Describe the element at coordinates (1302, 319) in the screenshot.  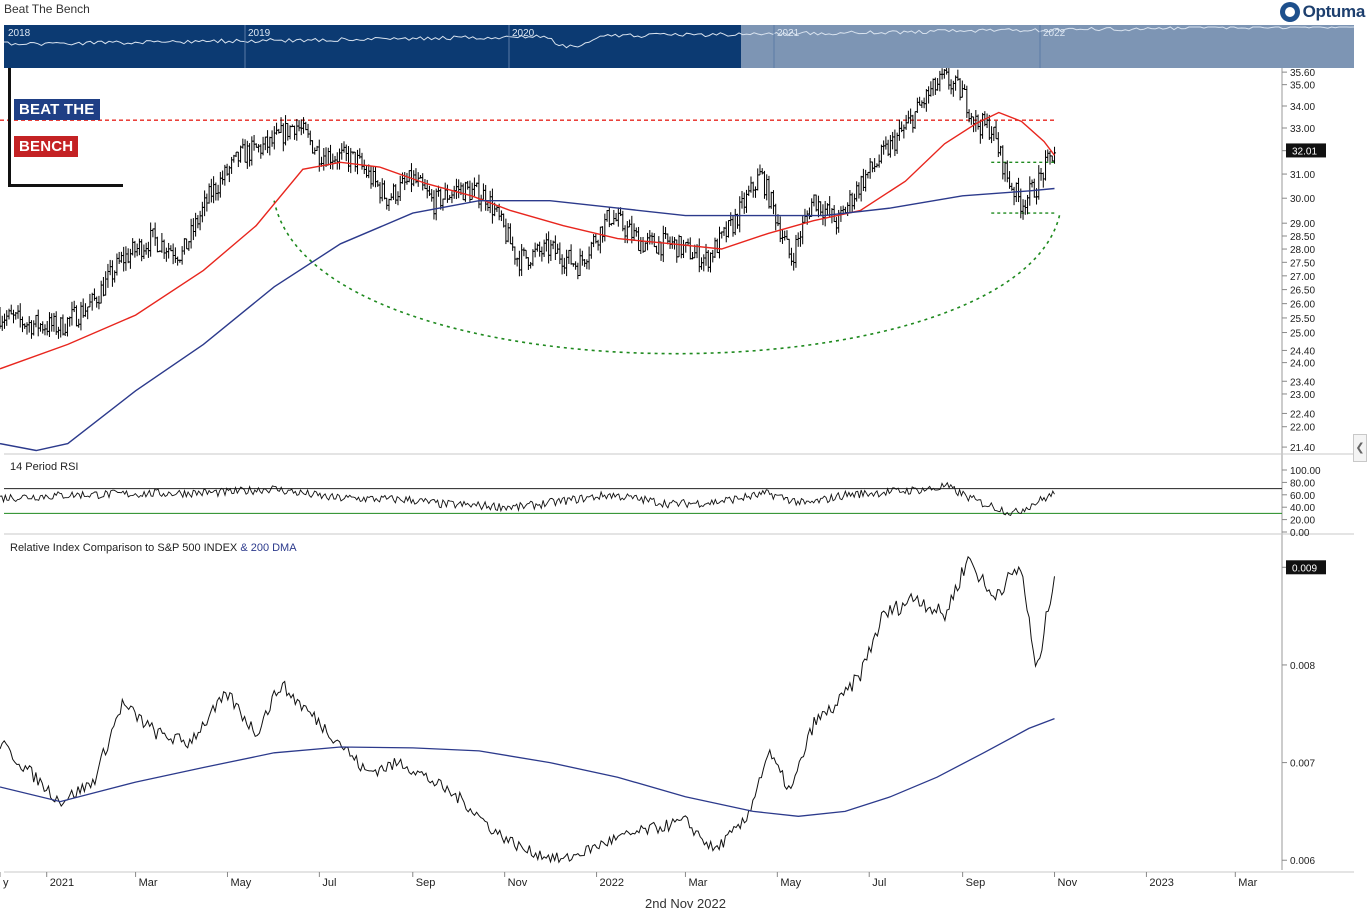
I see `price-tick-label: 25.50` at that location.